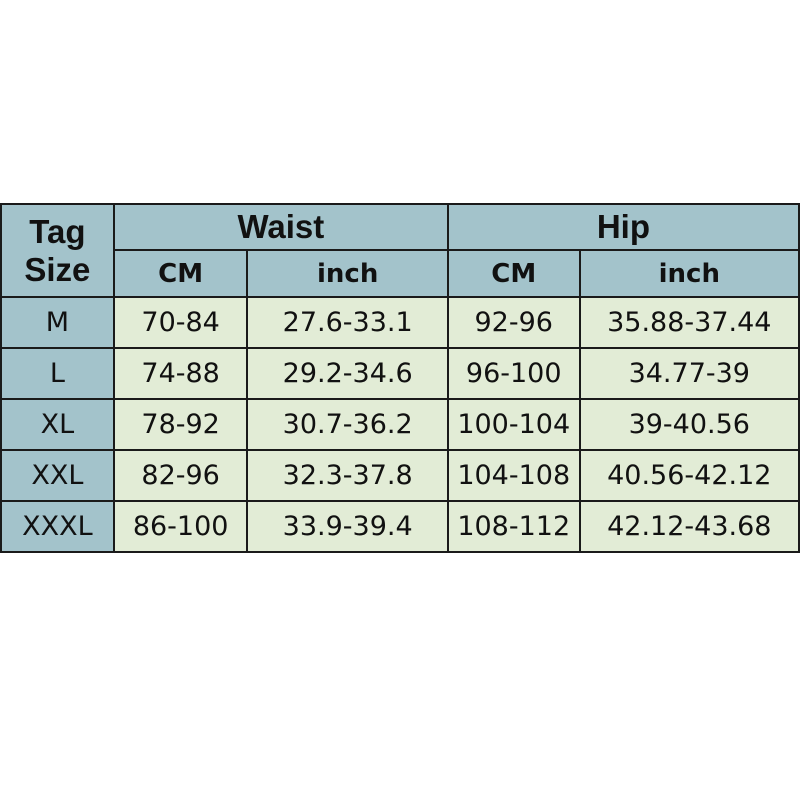  What do you see at coordinates (280, 227) in the screenshot?
I see `waist-header: Waist` at bounding box center [280, 227].